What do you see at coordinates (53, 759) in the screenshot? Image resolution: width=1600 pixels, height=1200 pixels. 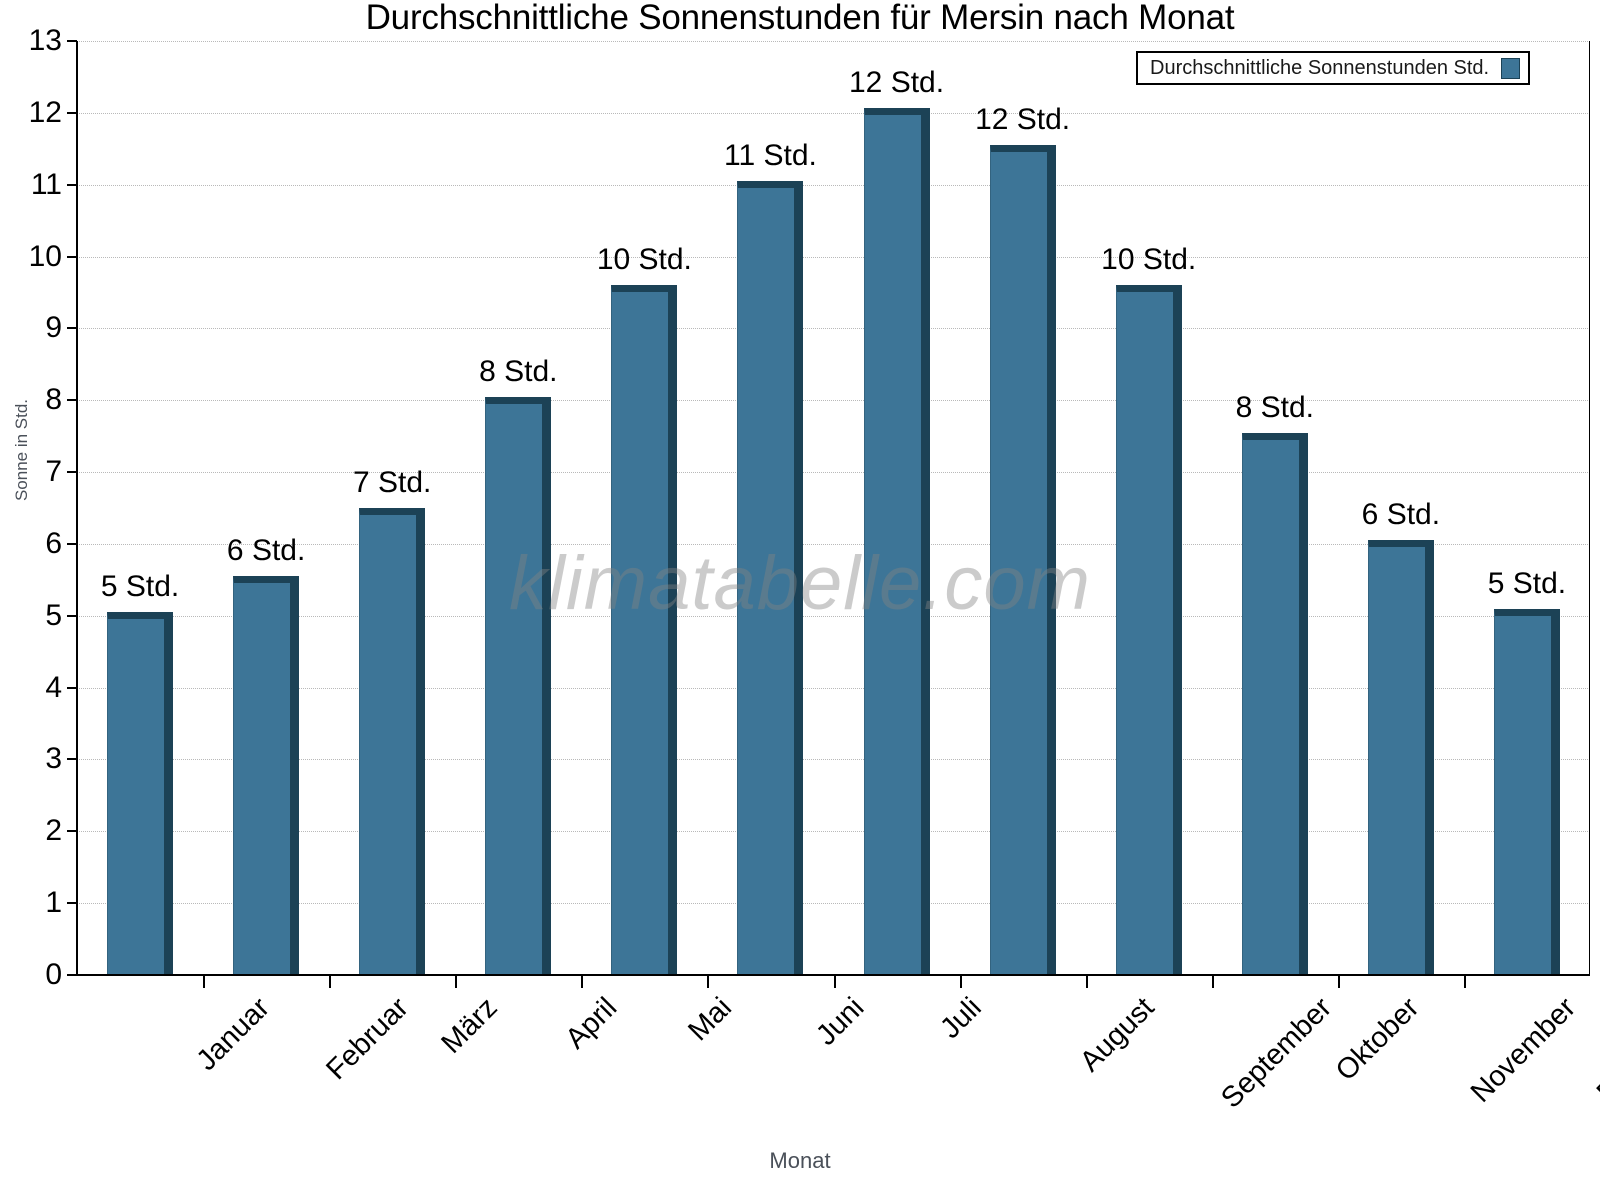 I see `y-axis-tick-label: 3` at bounding box center [53, 759].